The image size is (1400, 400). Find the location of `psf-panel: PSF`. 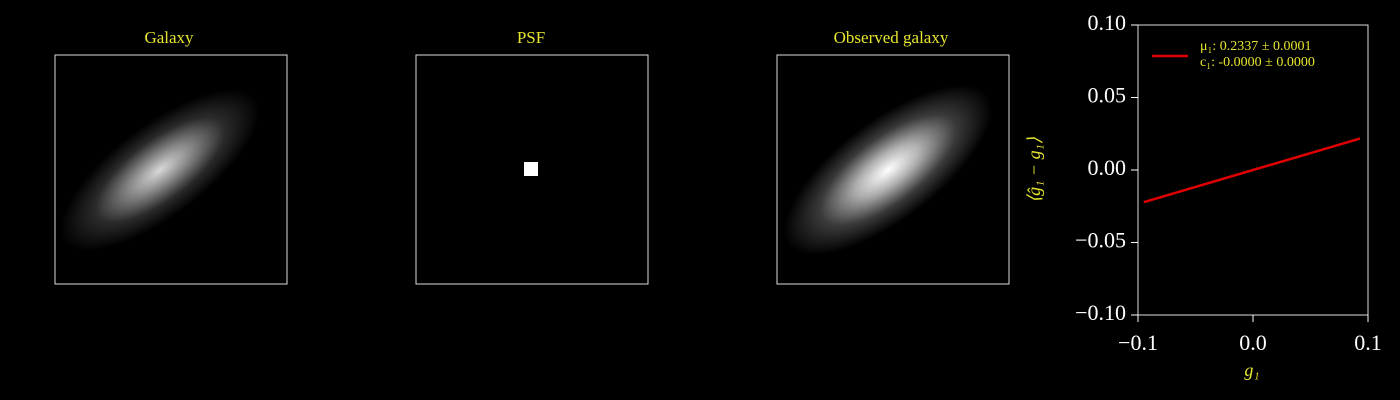

psf-panel: PSF is located at coordinates (532, 156).